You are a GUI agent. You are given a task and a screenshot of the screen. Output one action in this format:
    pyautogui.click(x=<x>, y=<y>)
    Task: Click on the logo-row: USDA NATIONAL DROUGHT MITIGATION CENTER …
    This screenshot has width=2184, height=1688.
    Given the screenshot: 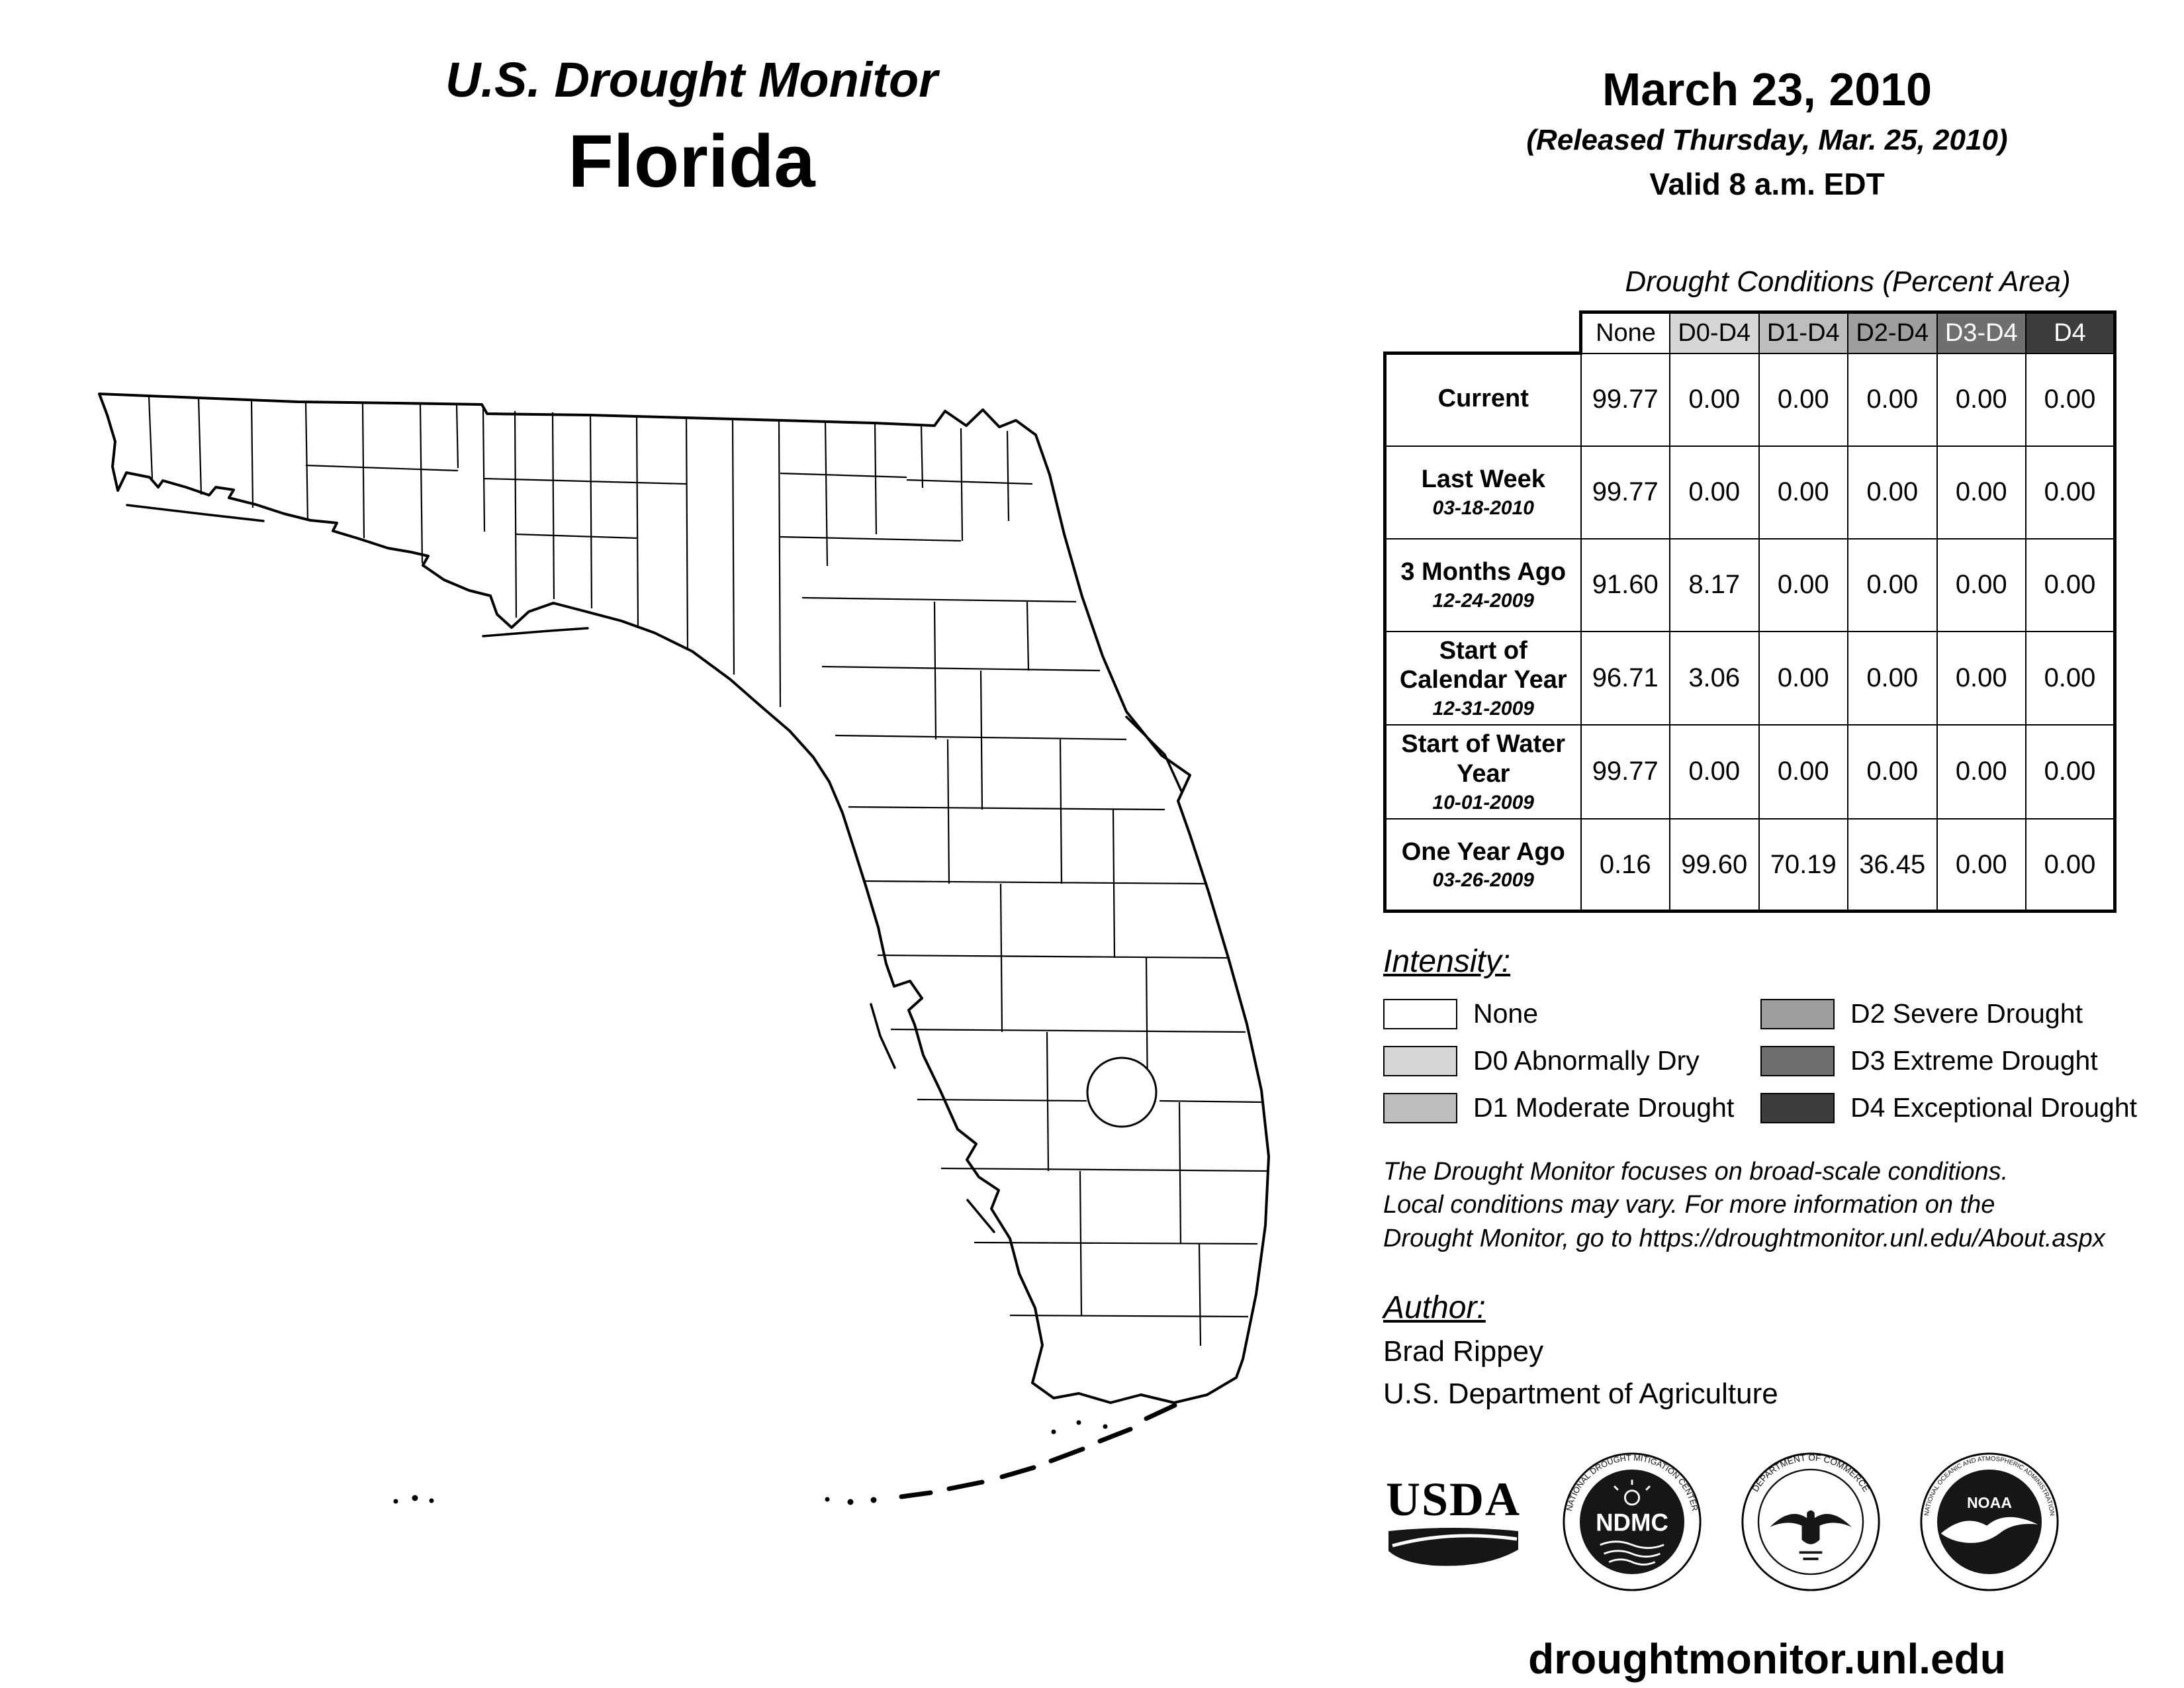 What is the action you would take?
    pyautogui.click(x=1767, y=1522)
    